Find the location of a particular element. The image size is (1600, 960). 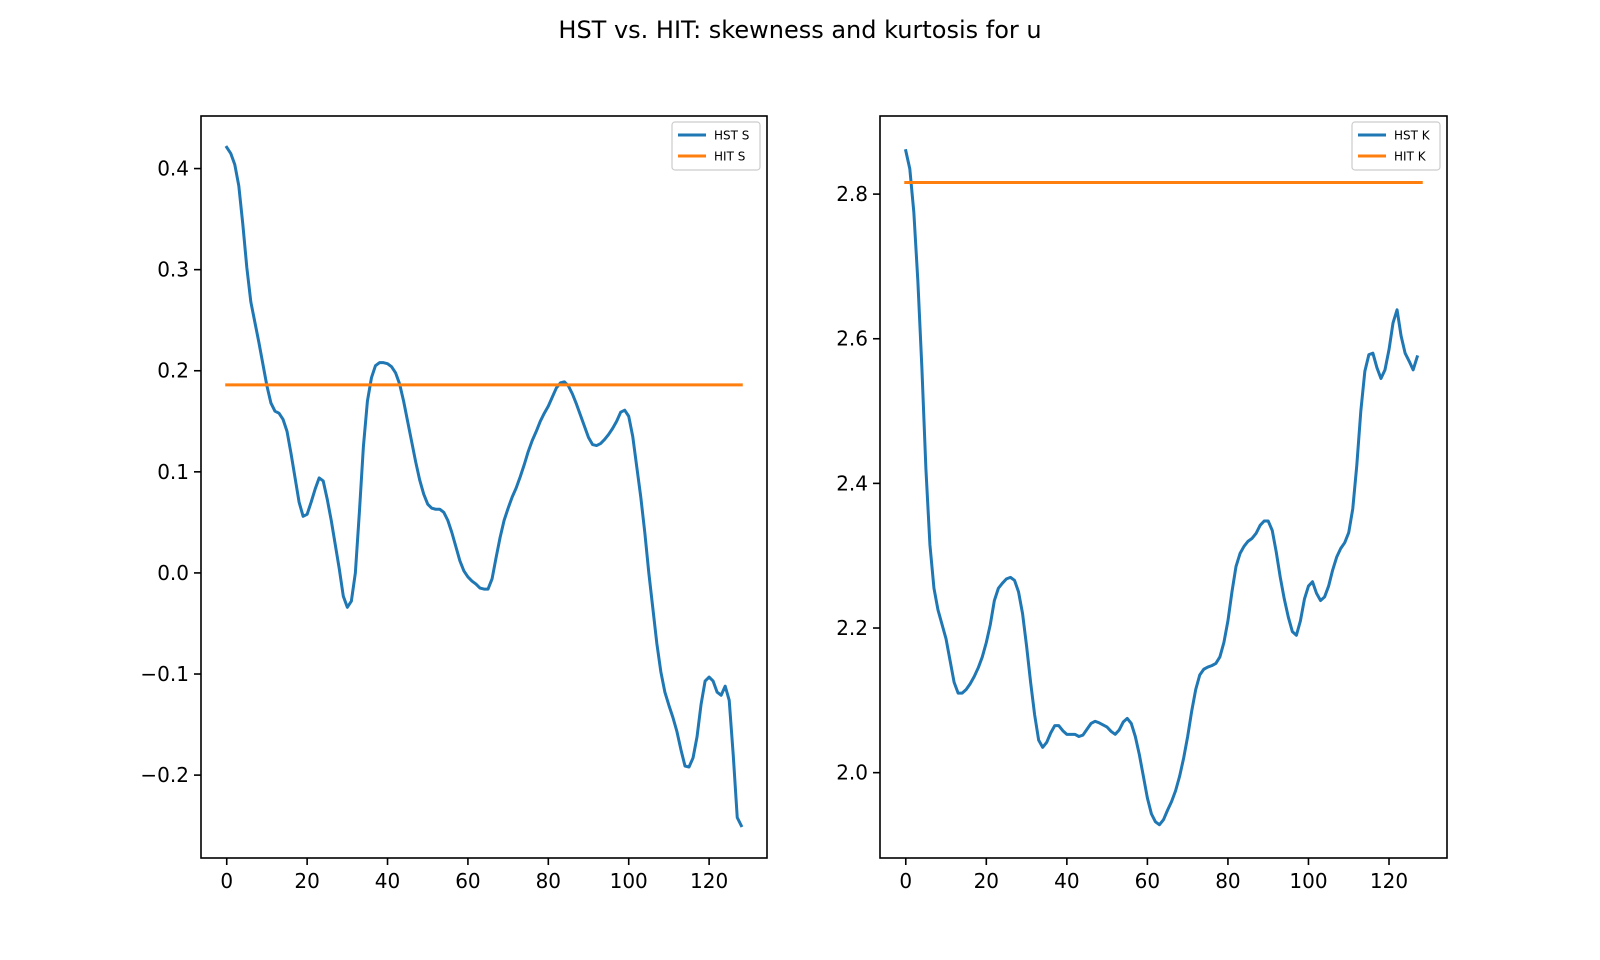

kurtosis-y-tick-label: 2.4 is located at coordinates (852, 483).